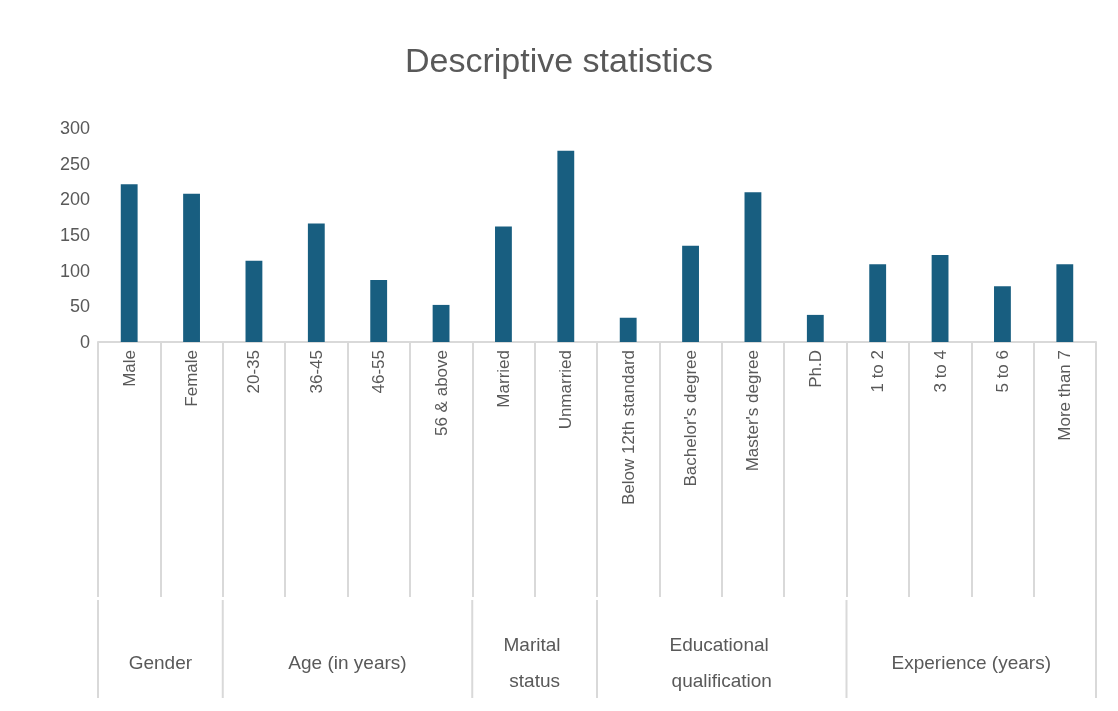 The image size is (1118, 711). I want to click on x-tick-label: Ph.D, so click(815, 369).